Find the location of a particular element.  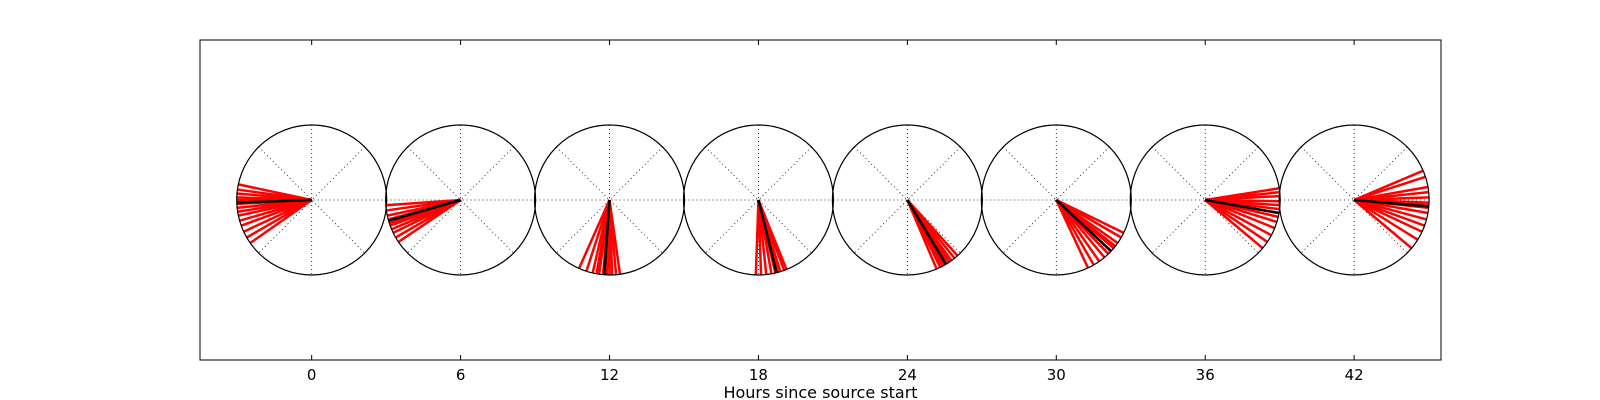

x-tick-label: 24 is located at coordinates (907, 375).